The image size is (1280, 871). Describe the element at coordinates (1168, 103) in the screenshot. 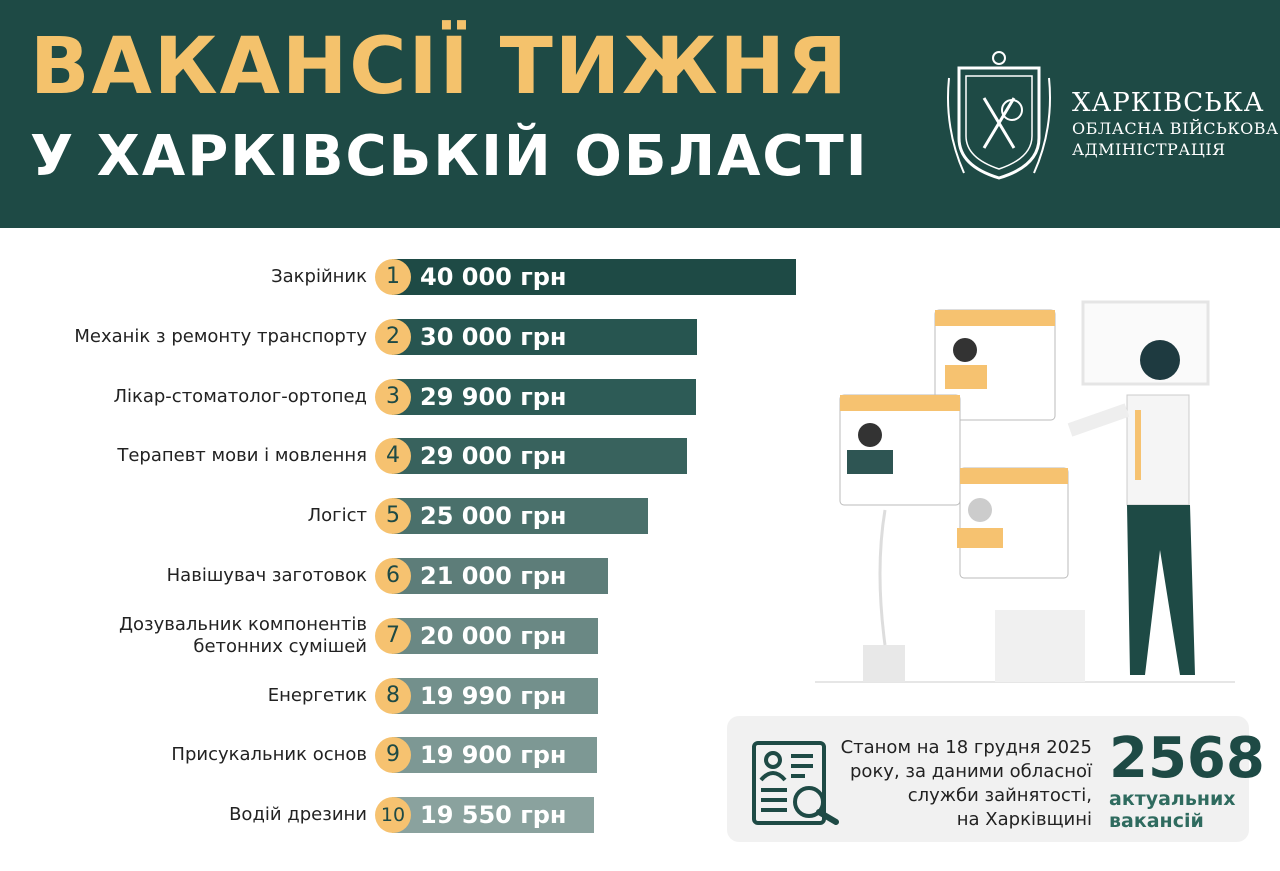

I see `org-line-1: ХАРКІВСЬКА` at that location.